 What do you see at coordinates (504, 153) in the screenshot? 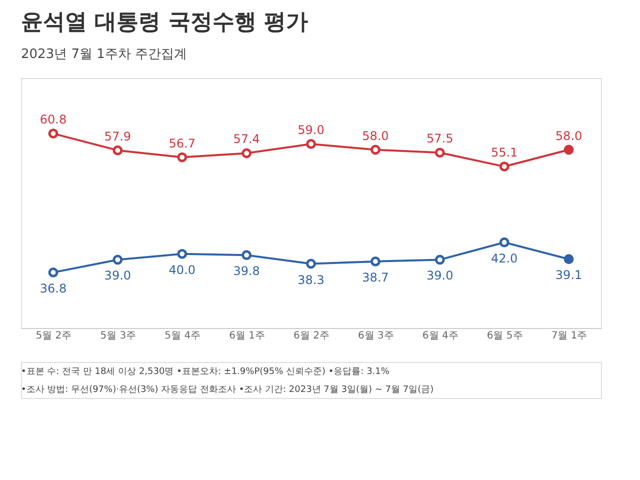
I see `data-label: 55.1` at bounding box center [504, 153].